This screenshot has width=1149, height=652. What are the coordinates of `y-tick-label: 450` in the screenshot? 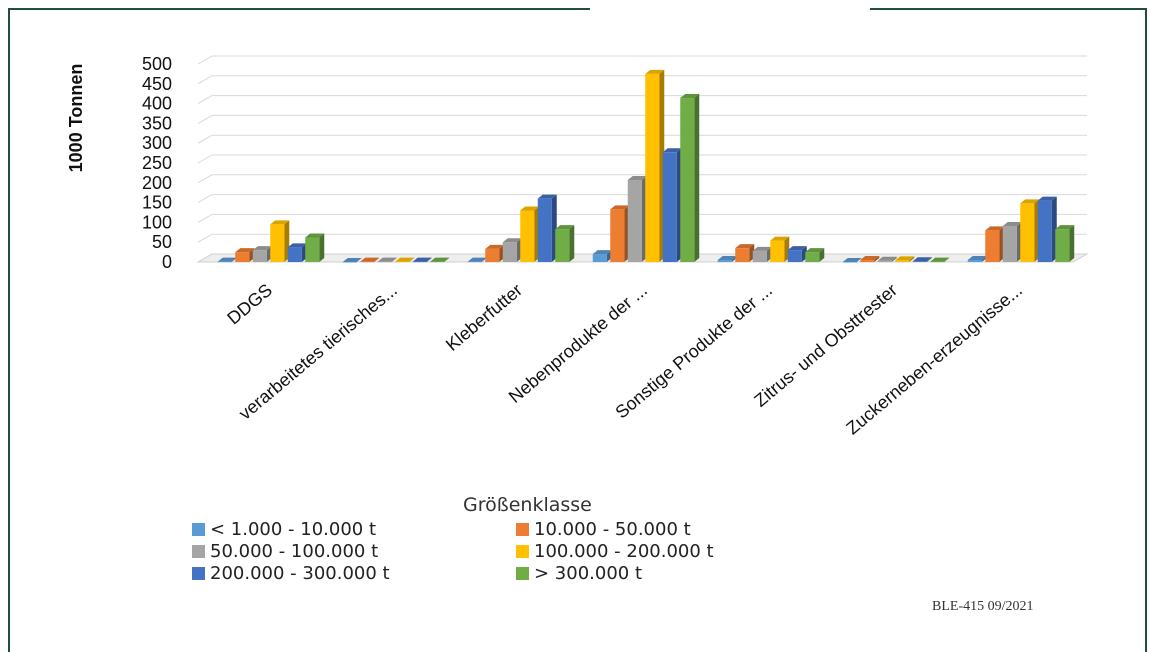 It's located at (157, 84).